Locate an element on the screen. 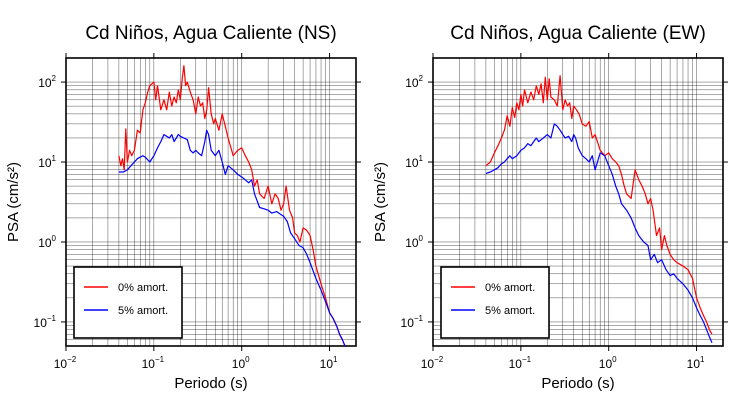 Image resolution: width=730 pixels, height=400 pixels. chart-title: Cd Niños, Agua Caliente (NS) is located at coordinates (210, 33).